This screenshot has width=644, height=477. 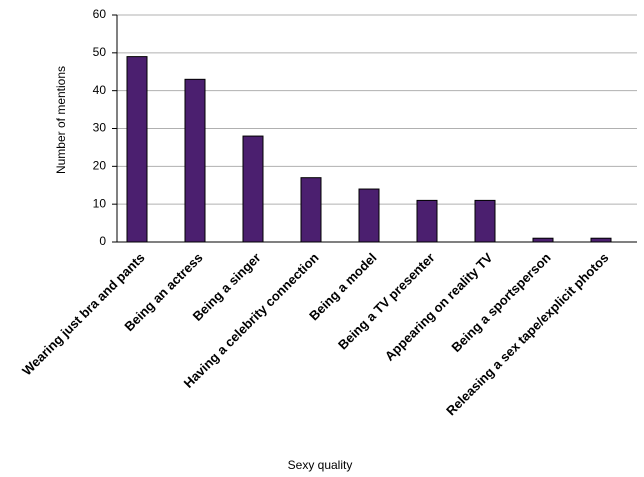 I want to click on y-tick-label: 10, so click(x=100, y=203).